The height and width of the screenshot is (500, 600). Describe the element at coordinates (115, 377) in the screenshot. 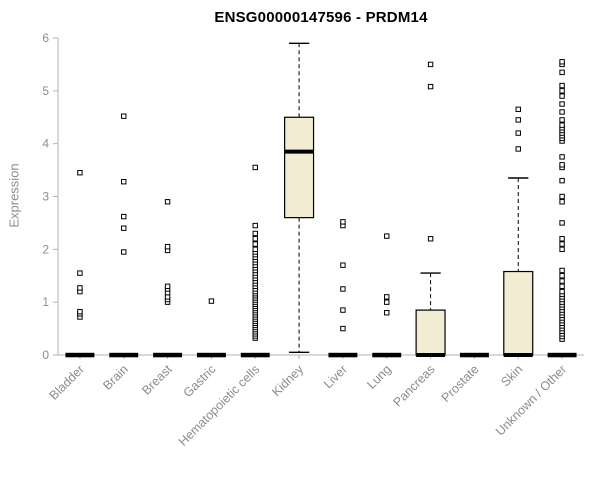

I see `x-category-label: Brain` at that location.